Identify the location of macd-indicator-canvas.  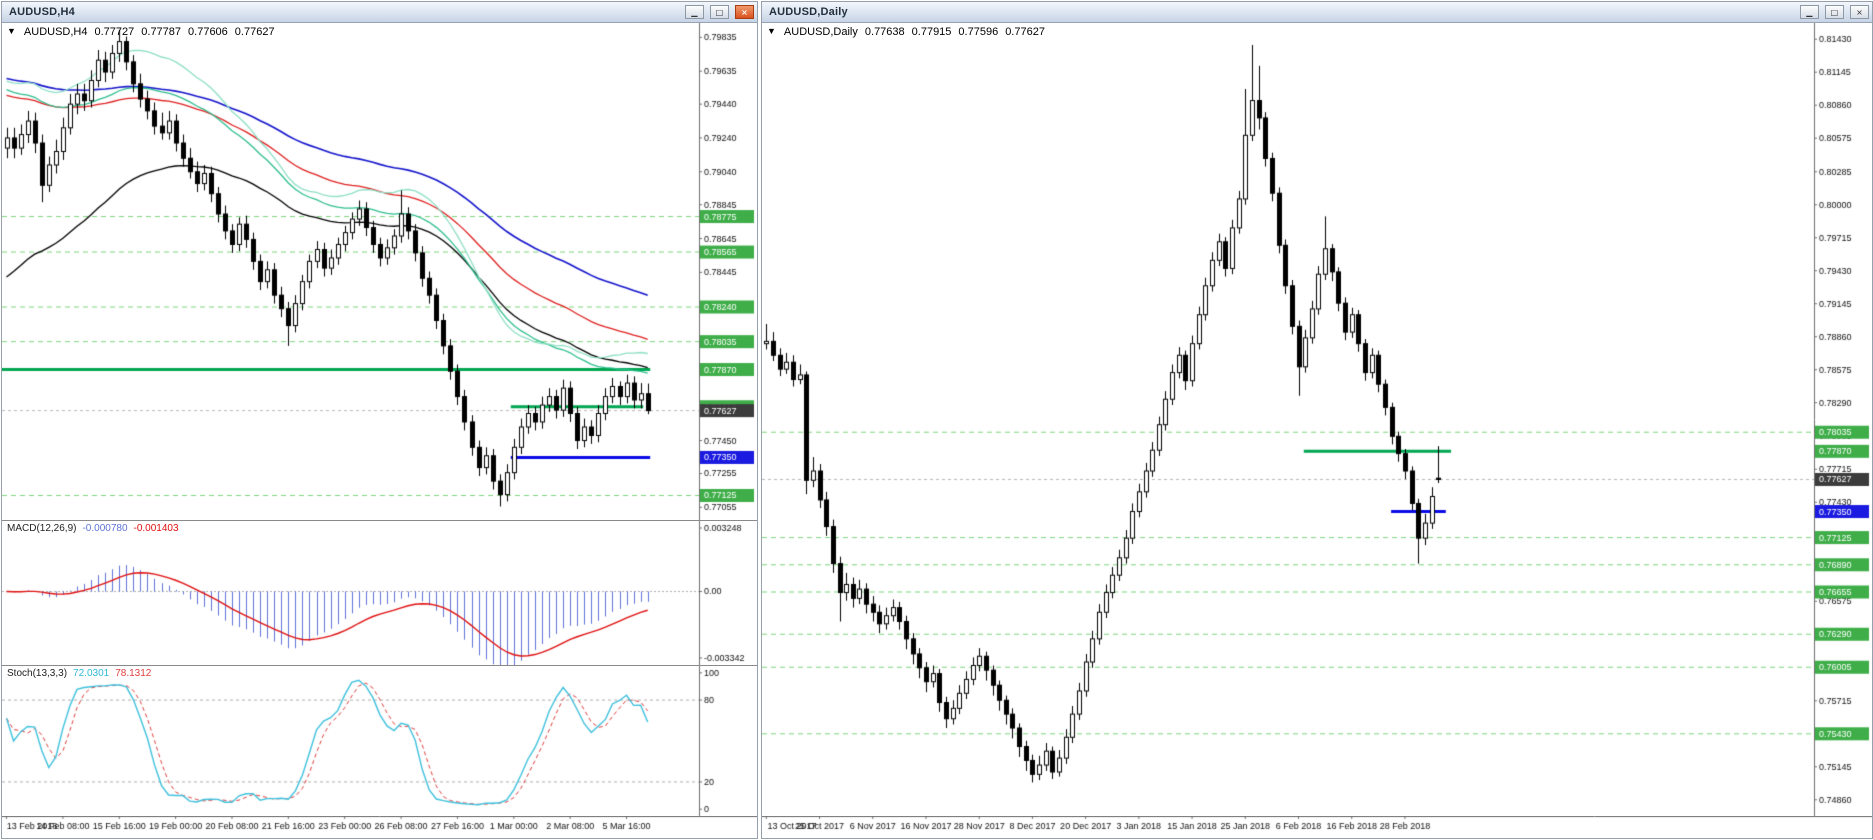
(379, 593).